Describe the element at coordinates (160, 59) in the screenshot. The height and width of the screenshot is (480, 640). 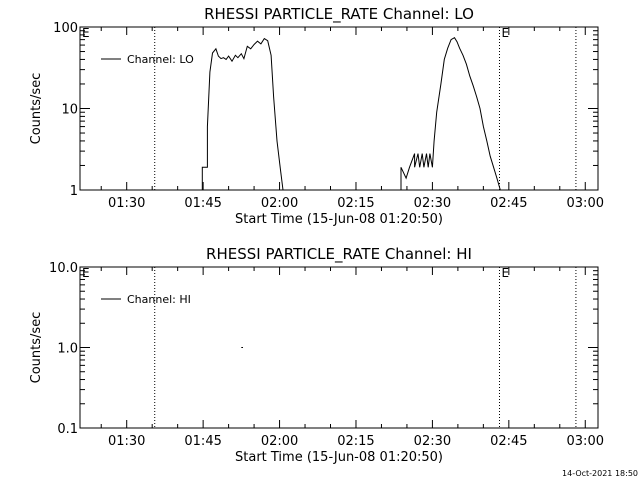
I see `panel-1-legend-label: Channel: LO` at that location.